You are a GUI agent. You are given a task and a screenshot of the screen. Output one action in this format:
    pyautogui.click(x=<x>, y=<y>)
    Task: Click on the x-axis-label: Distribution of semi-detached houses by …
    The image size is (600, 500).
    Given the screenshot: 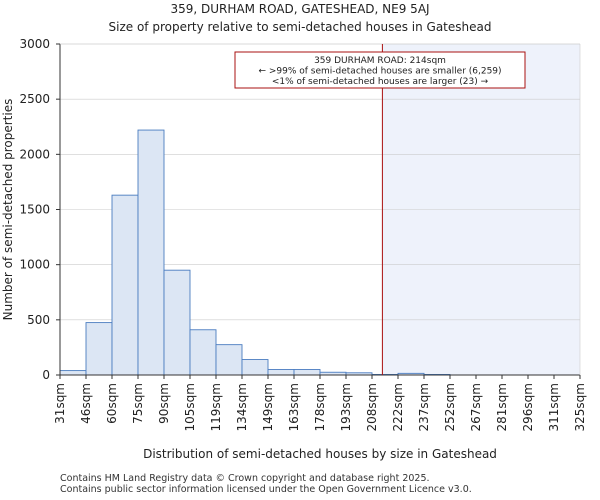 What is the action you would take?
    pyautogui.click(x=320, y=454)
    